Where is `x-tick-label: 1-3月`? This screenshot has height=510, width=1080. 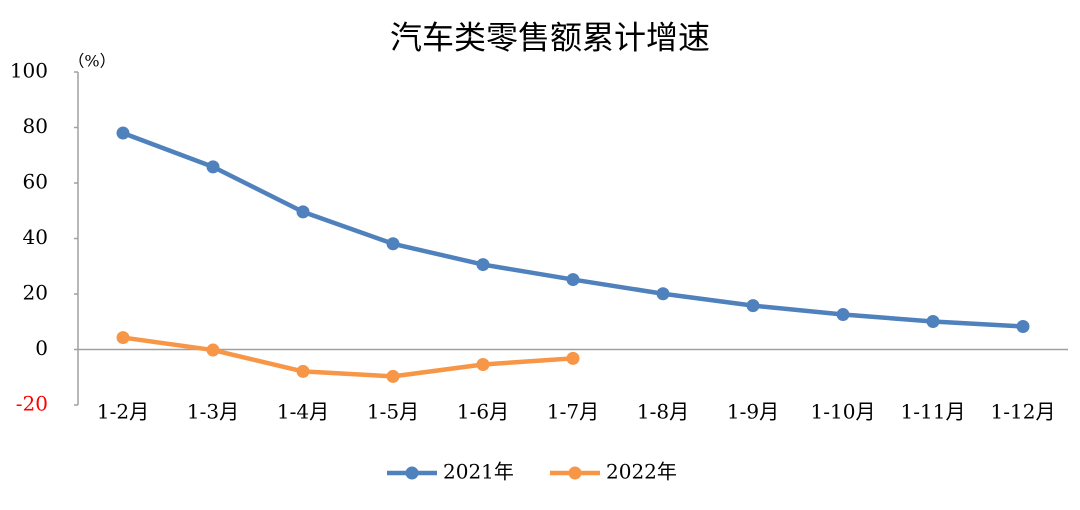
x-tick-label: 1-3月 is located at coordinates (213, 412).